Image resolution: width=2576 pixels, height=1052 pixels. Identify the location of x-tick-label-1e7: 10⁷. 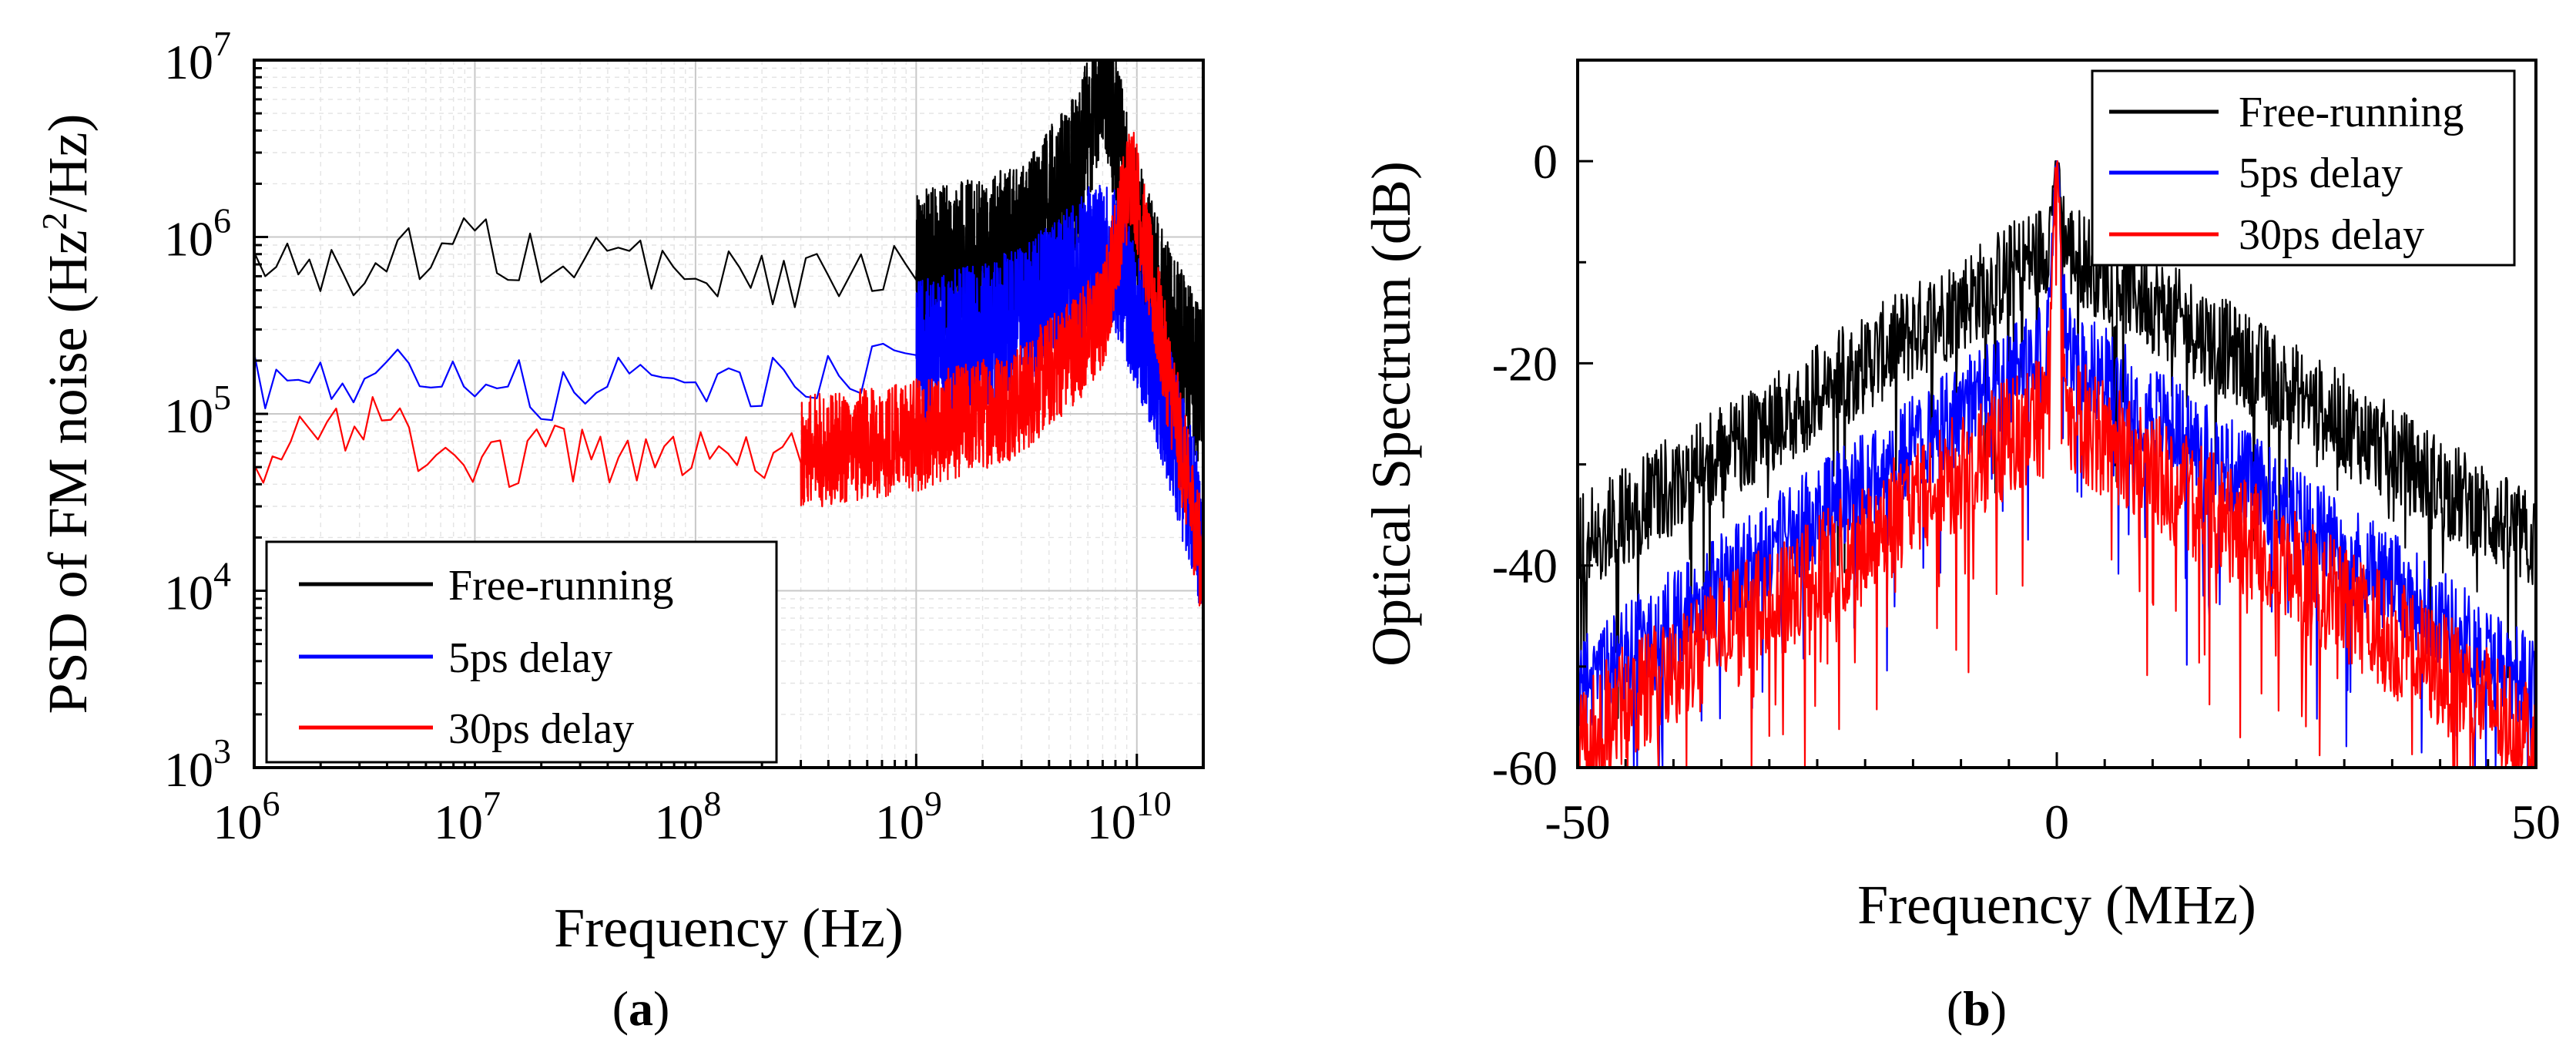
(467, 817).